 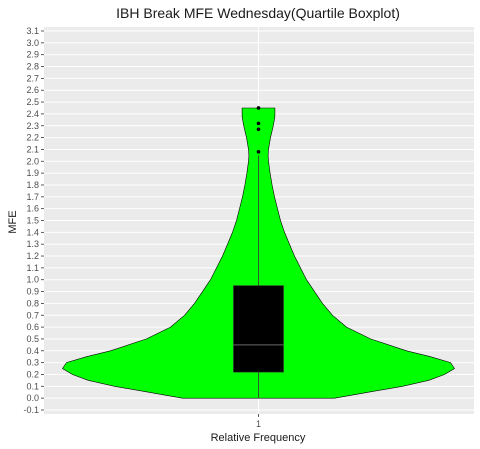 I want to click on y-tick-label: 2.0, so click(x=32, y=161).